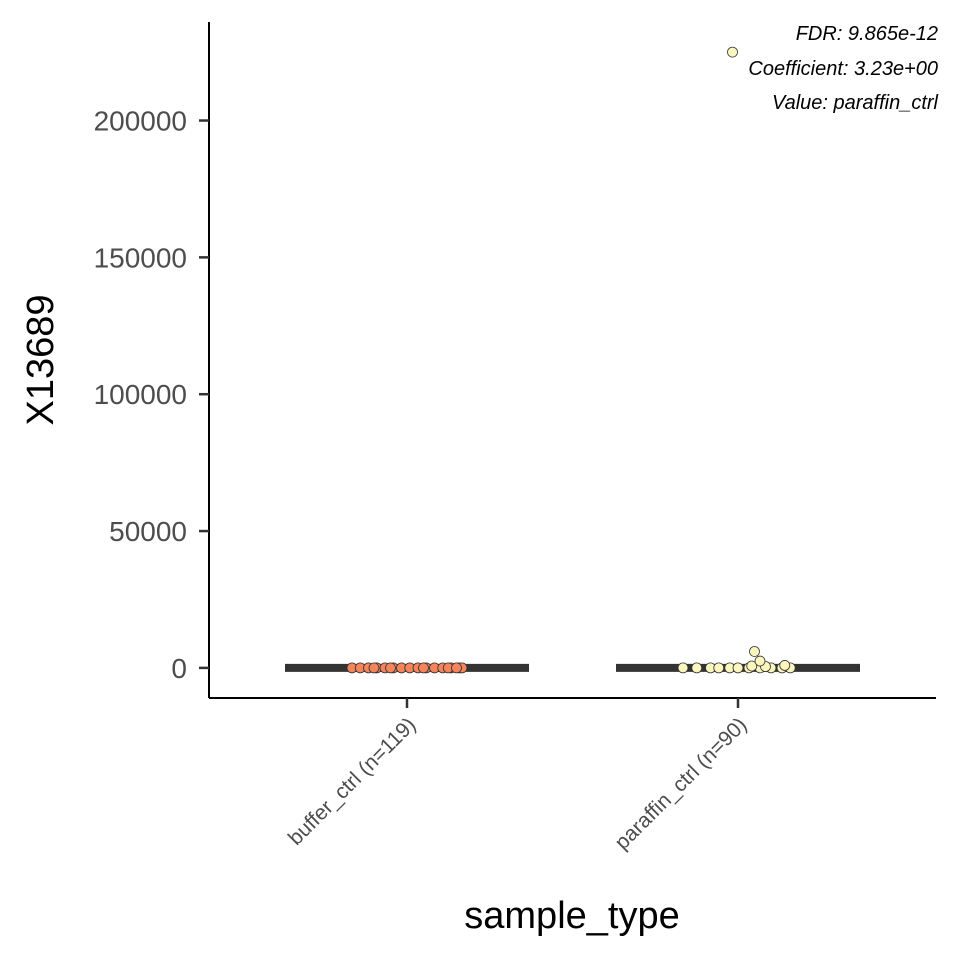  I want to click on y-tick-label: 150000, so click(140, 257).